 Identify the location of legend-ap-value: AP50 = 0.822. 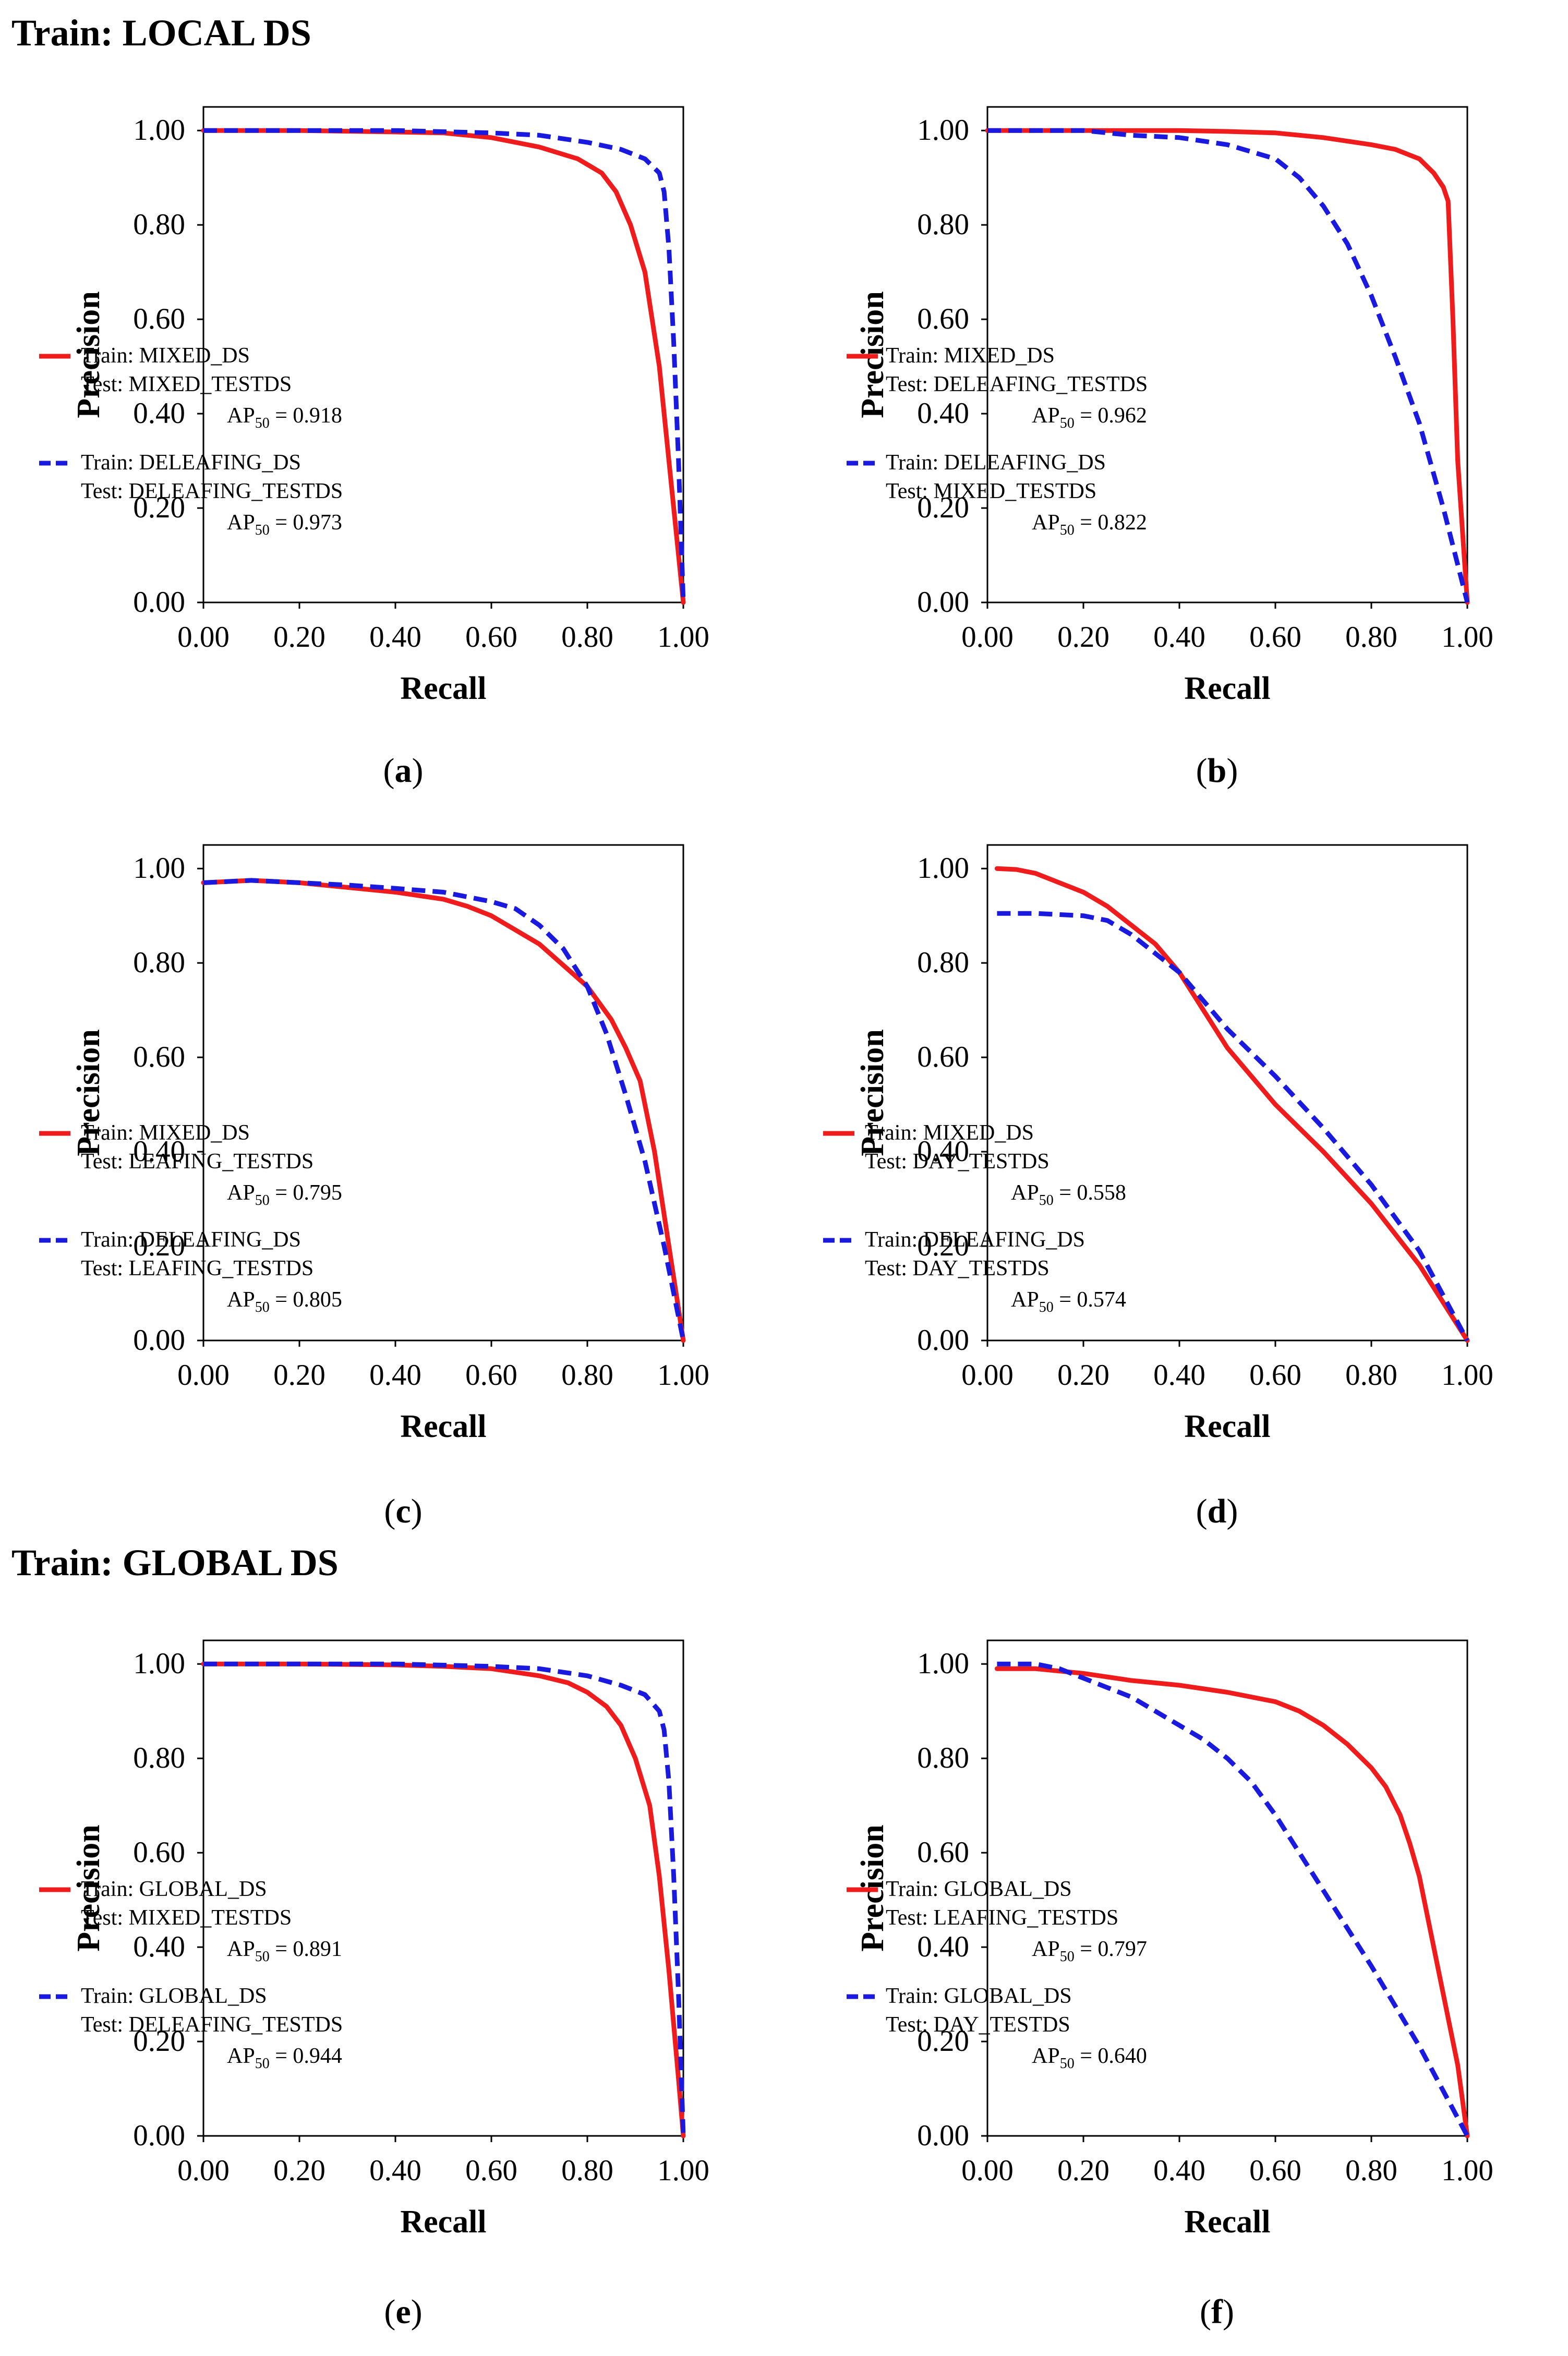
(1090, 524).